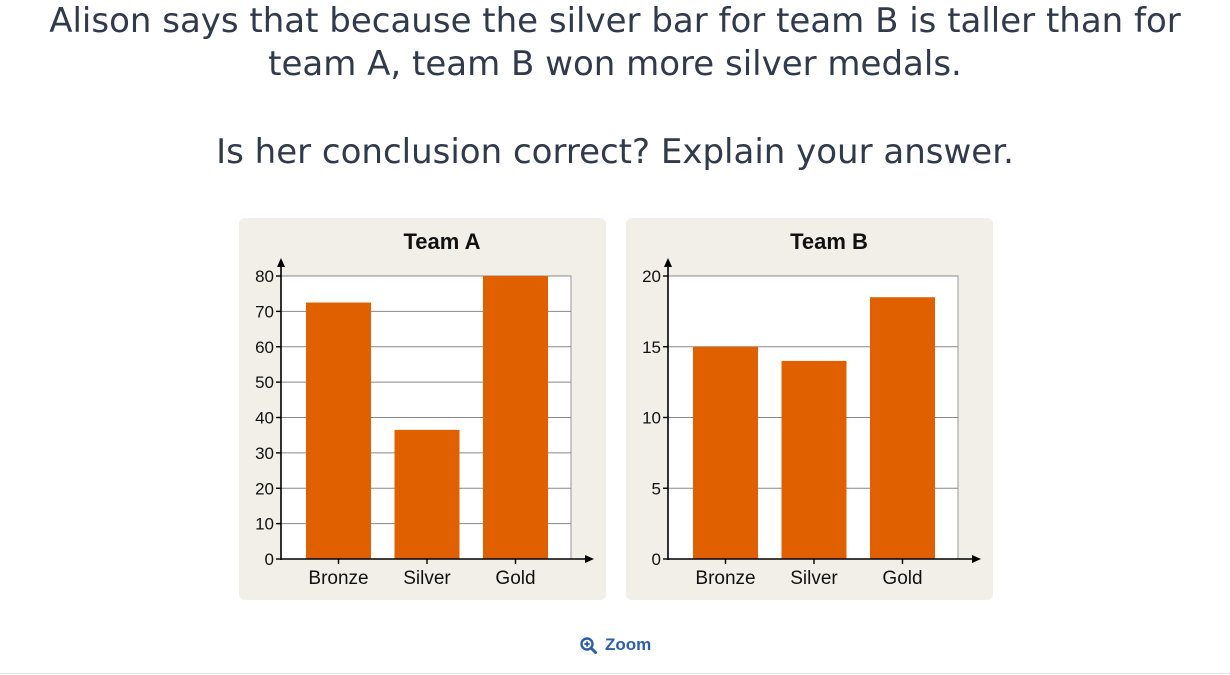 The height and width of the screenshot is (675, 1230). I want to click on chart-title: Team B, so click(829, 241).